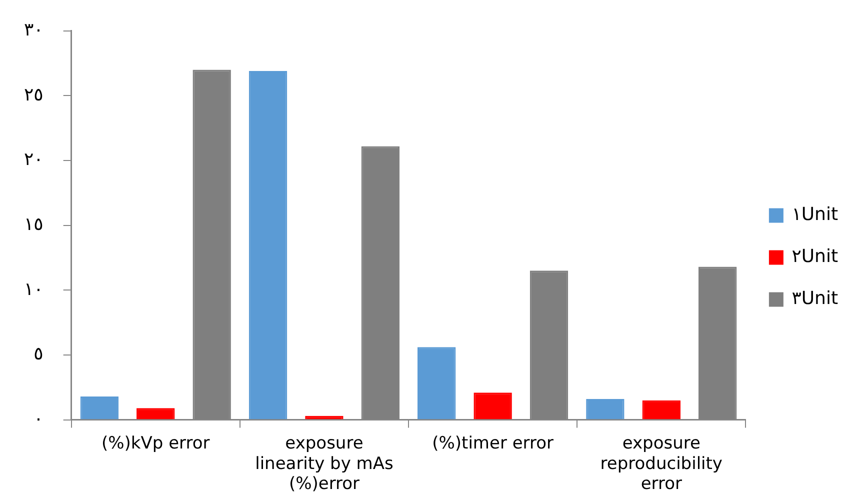 This screenshot has width=854, height=501. I want to click on y-tick-label: ١٠, so click(34, 289).